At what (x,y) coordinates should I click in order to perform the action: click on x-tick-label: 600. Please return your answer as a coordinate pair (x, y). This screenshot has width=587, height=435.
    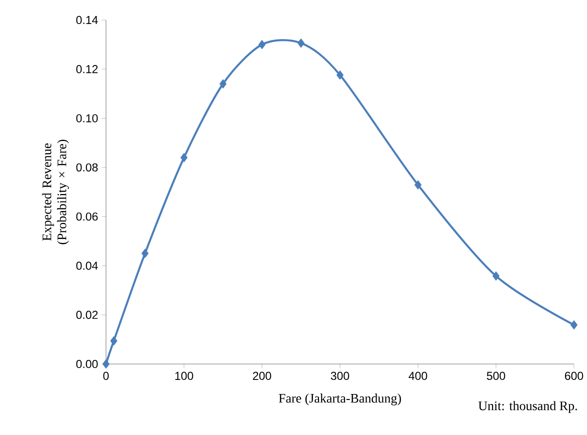
    Looking at the image, I should click on (574, 376).